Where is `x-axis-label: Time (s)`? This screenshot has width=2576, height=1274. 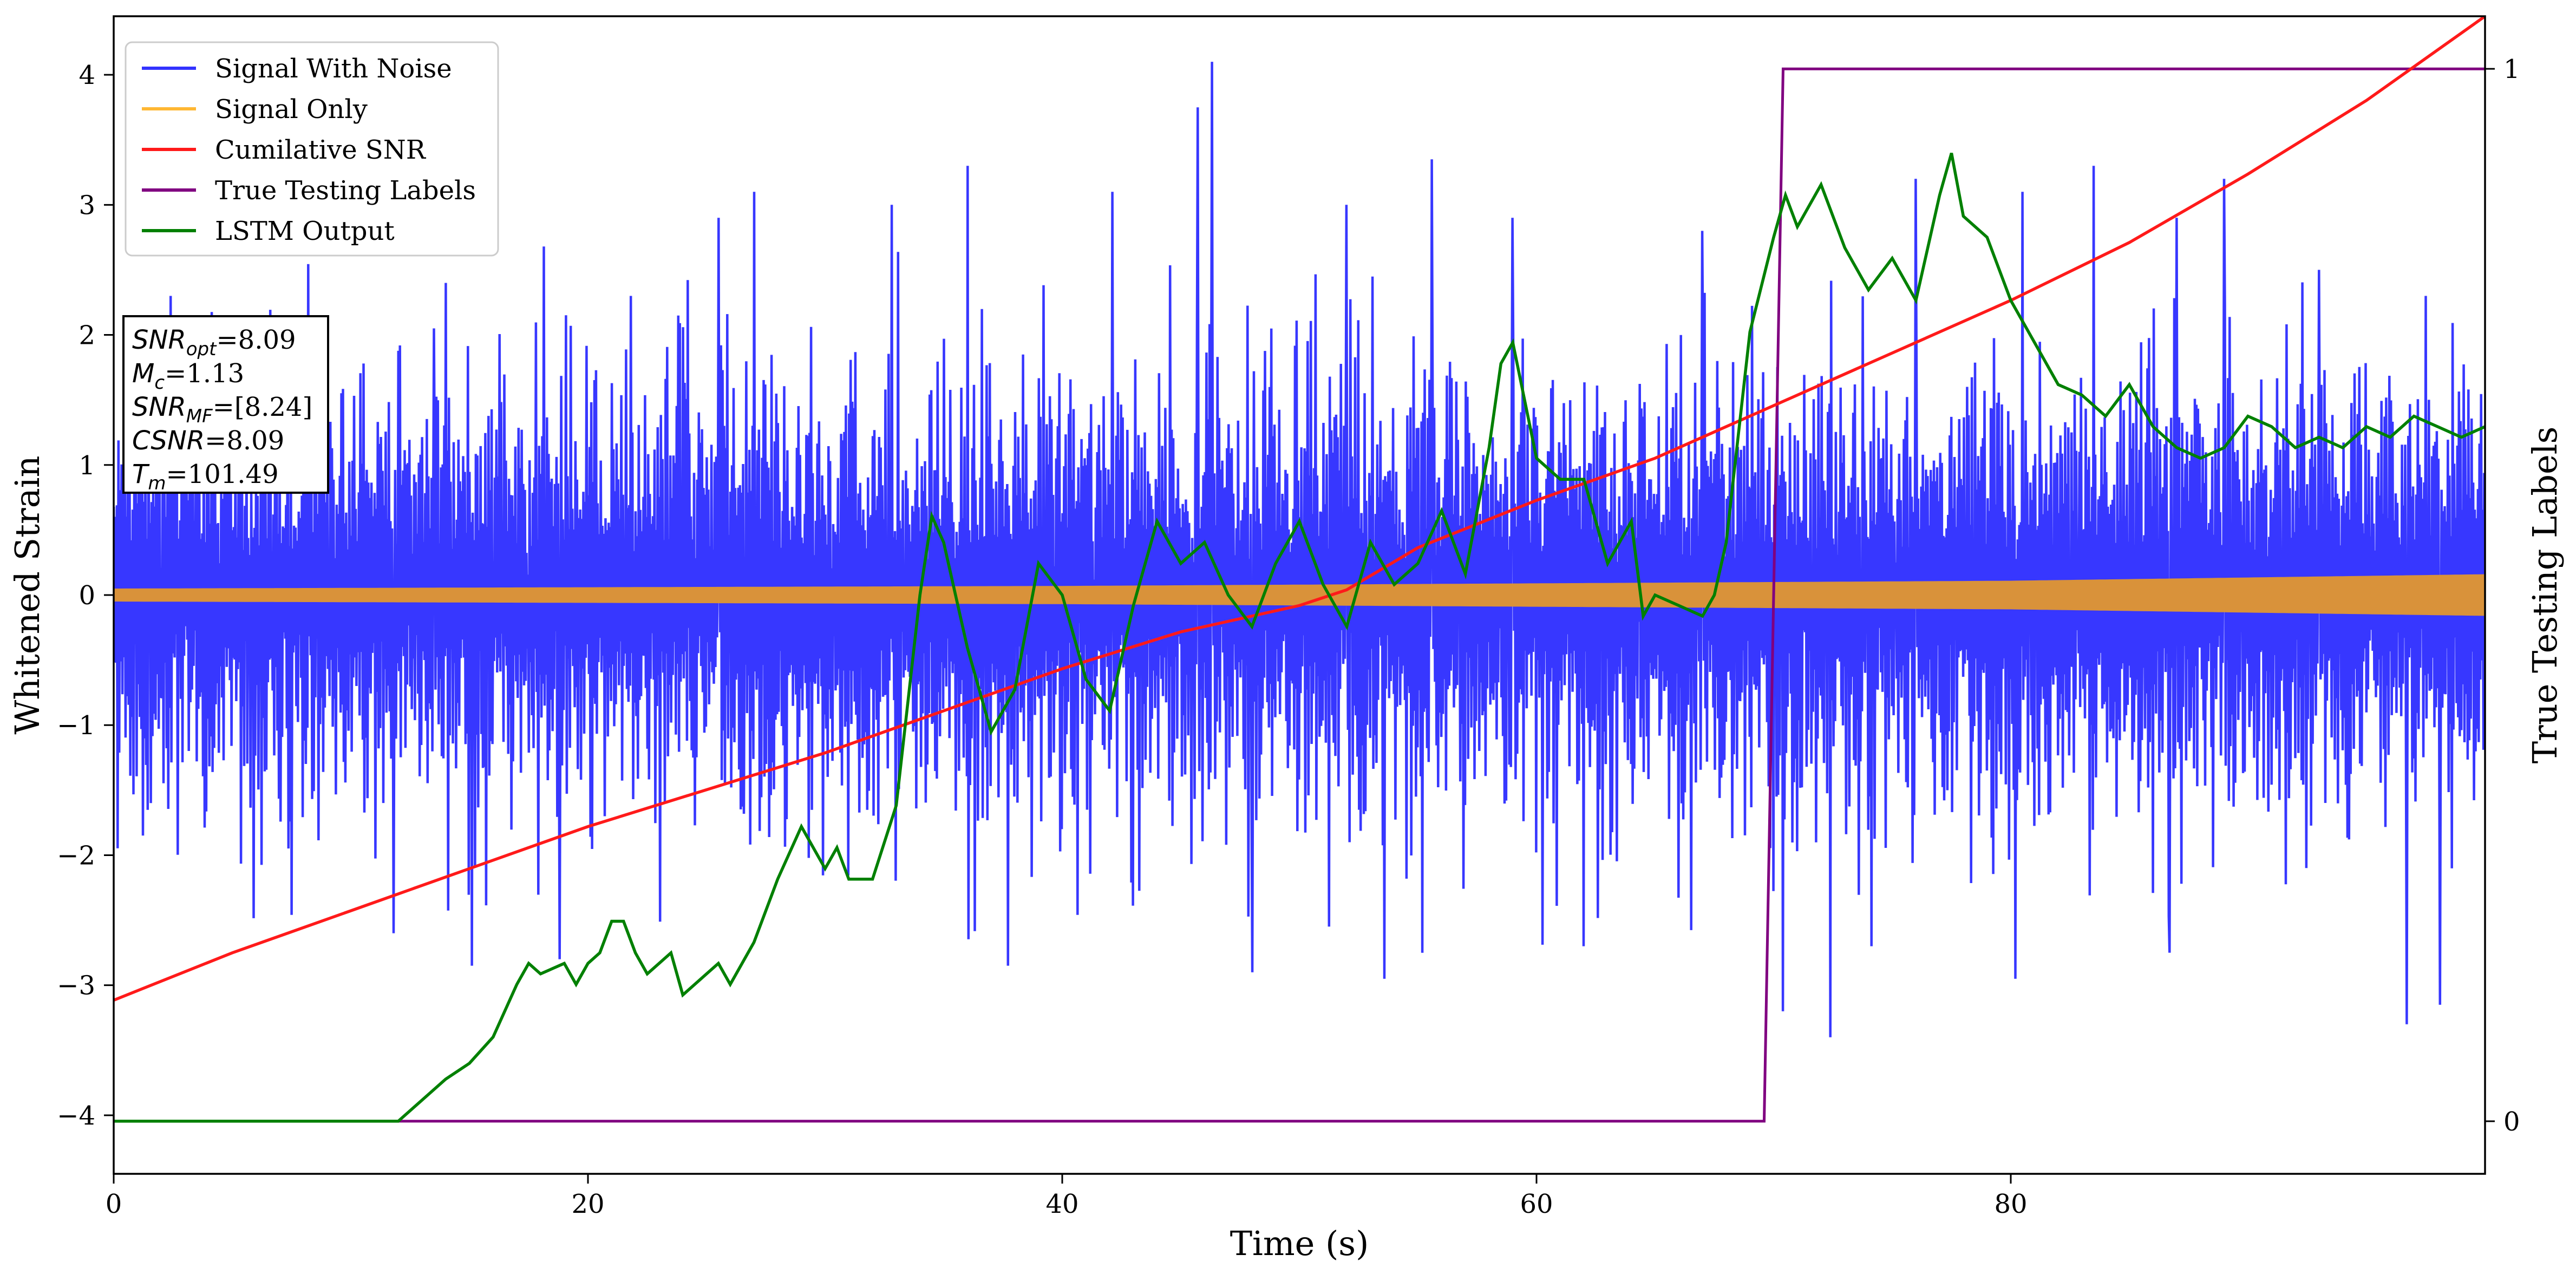
x-axis-label: Time (s) is located at coordinates (1300, 1243).